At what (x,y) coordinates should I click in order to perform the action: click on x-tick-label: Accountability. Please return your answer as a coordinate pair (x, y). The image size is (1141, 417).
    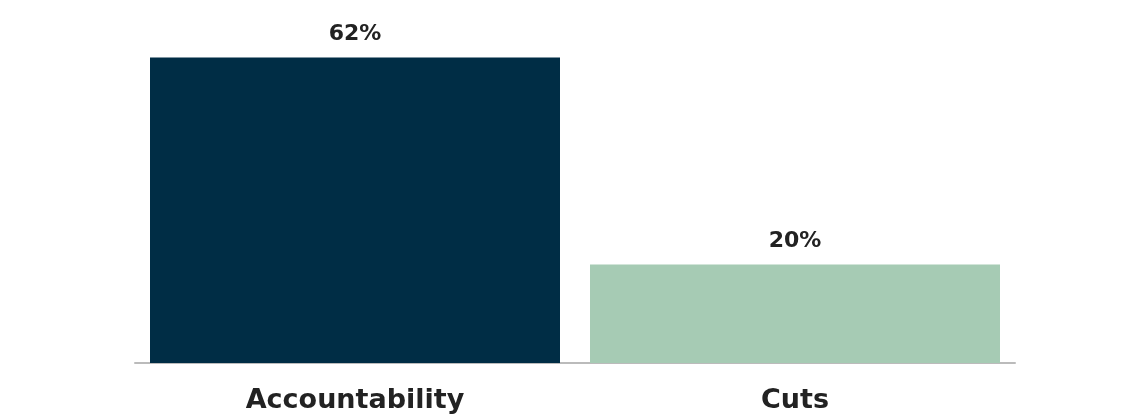
    Looking at the image, I should click on (355, 398).